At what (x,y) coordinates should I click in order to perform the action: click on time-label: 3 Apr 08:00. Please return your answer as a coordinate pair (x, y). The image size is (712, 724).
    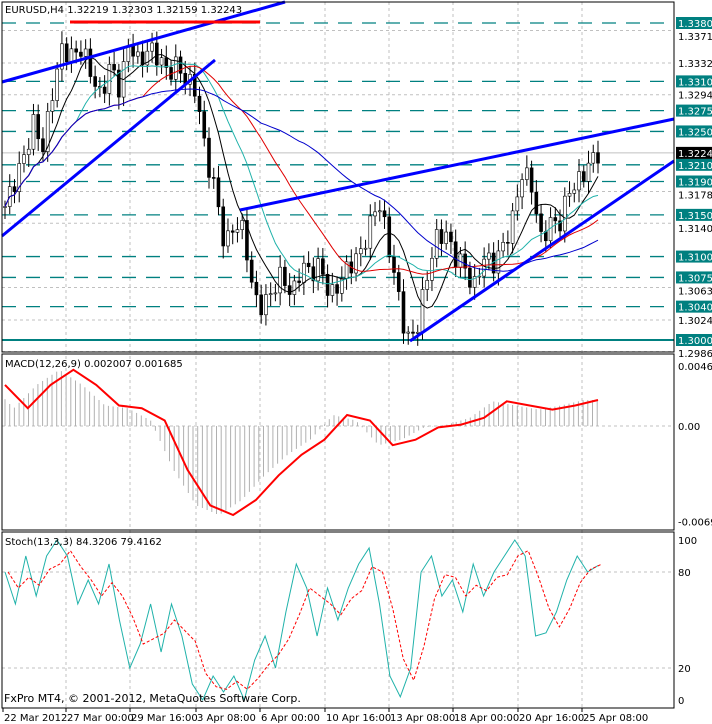
    Looking at the image, I should click on (226, 718).